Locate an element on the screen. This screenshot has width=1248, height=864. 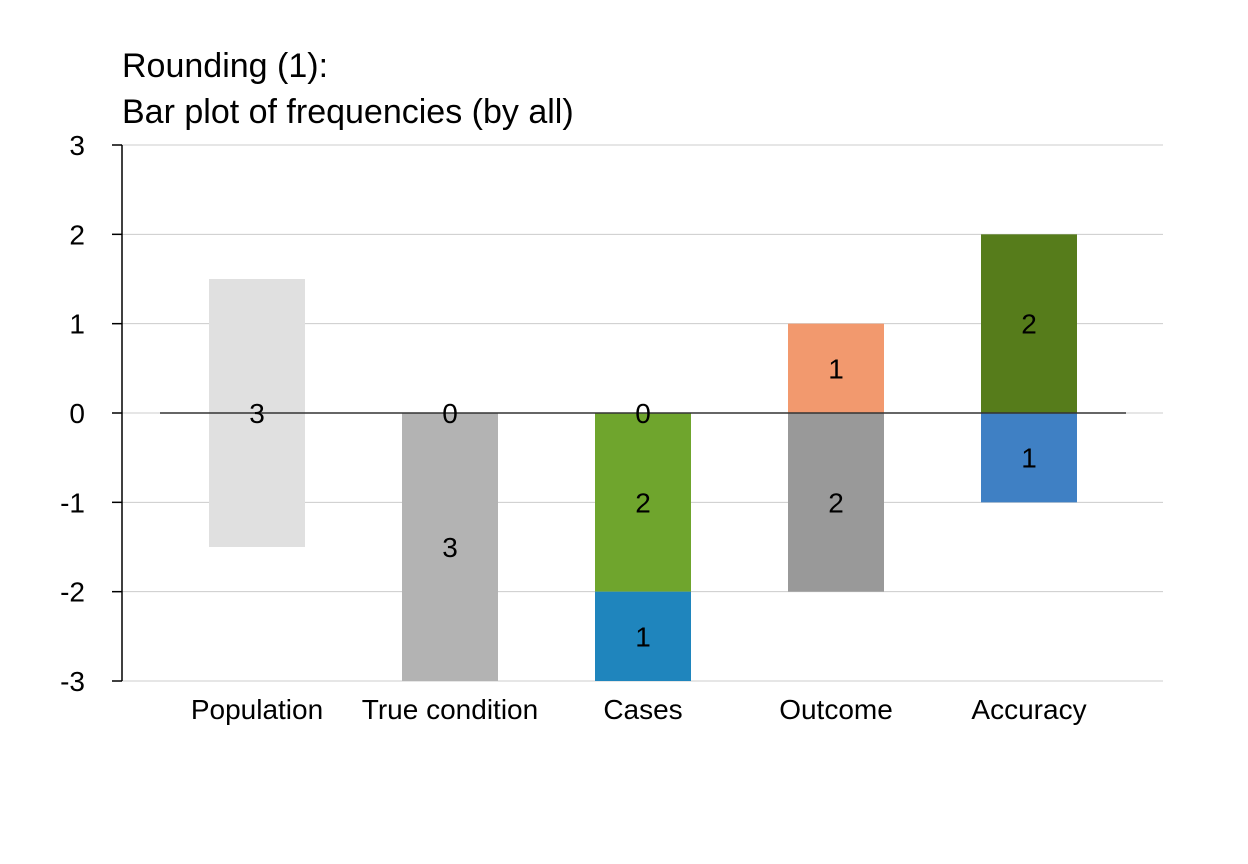
category-label: Outcome is located at coordinates (836, 709).